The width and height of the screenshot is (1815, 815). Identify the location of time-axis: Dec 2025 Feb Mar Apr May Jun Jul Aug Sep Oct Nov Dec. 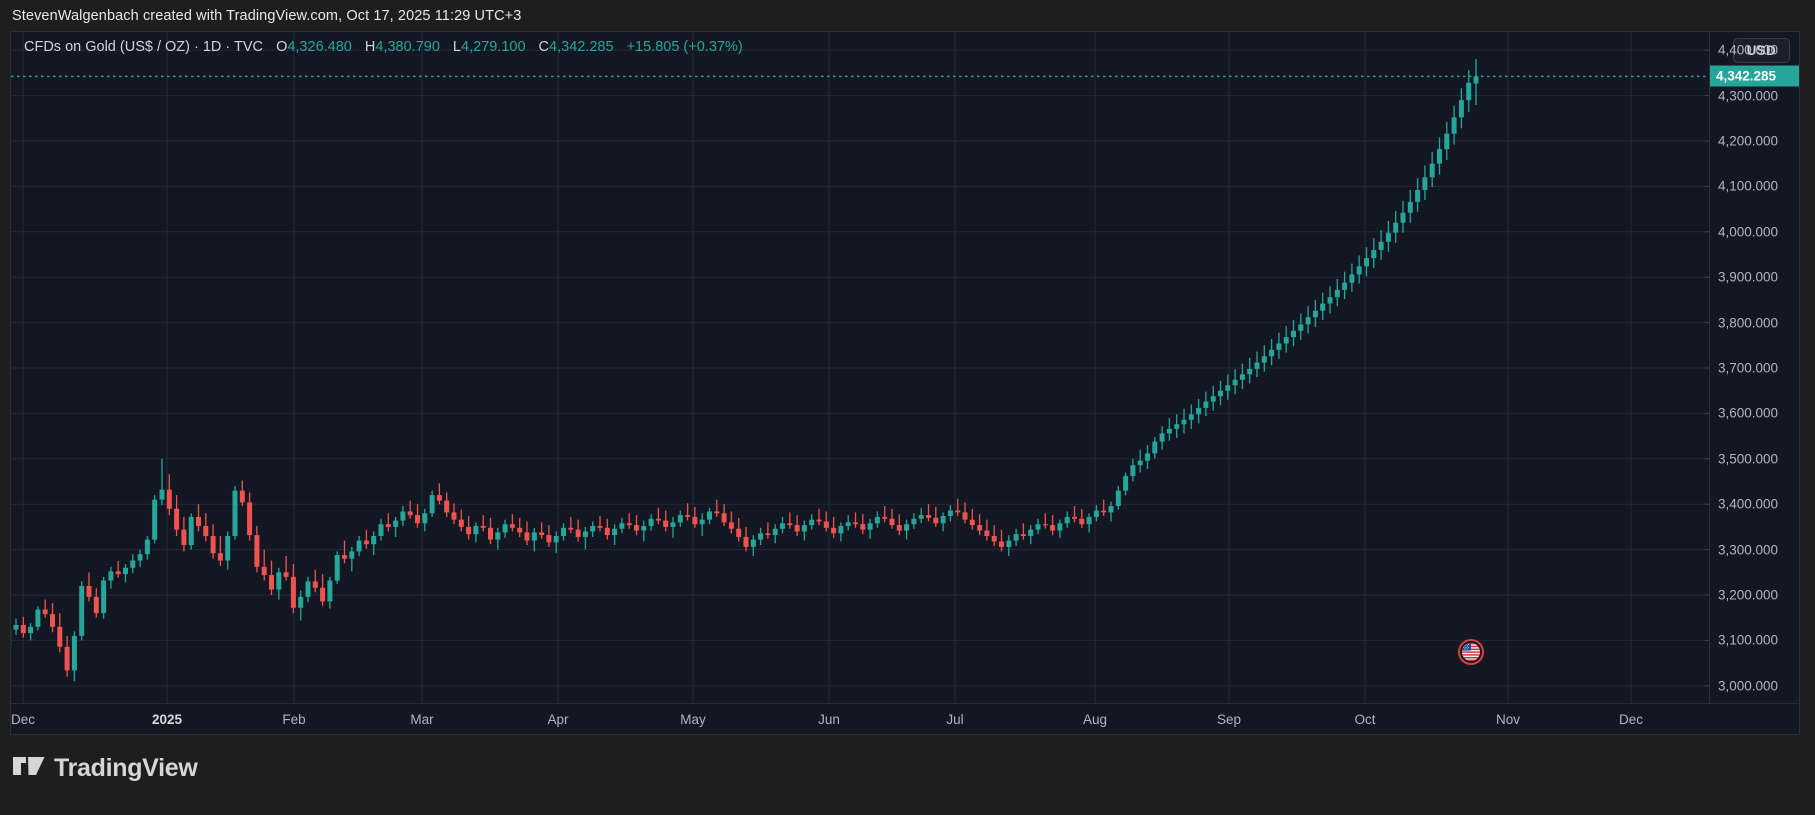
(904, 718).